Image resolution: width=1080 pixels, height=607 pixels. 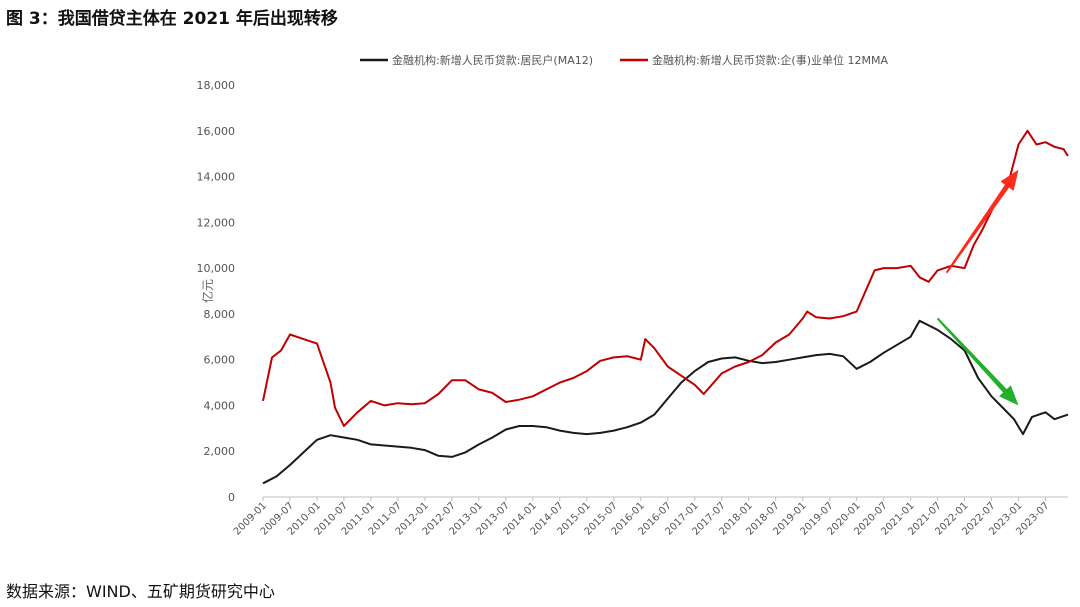 What do you see at coordinates (216, 85) in the screenshot?
I see `y-tick-label: 18,000` at bounding box center [216, 85].